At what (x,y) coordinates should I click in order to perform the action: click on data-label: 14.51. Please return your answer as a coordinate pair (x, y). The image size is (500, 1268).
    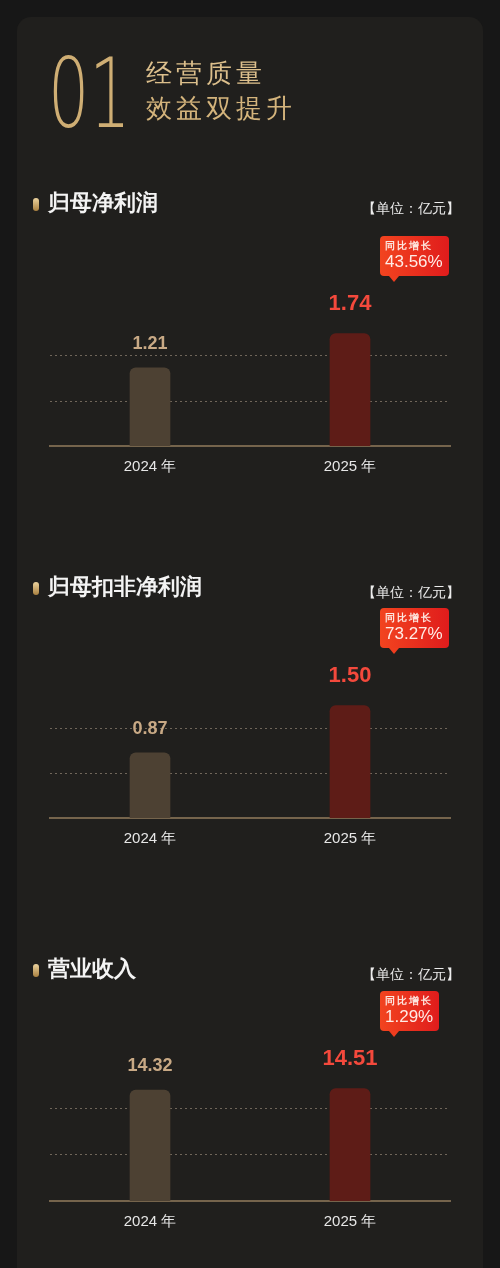
    Looking at the image, I should click on (350, 1057).